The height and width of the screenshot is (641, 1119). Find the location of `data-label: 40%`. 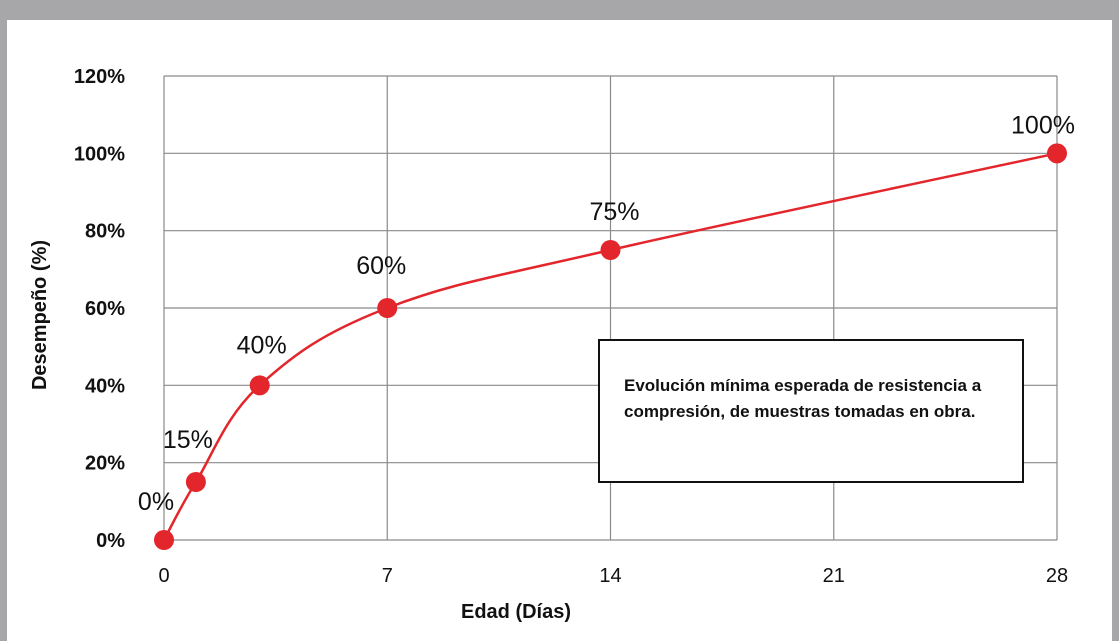

data-label: 40% is located at coordinates (262, 345).